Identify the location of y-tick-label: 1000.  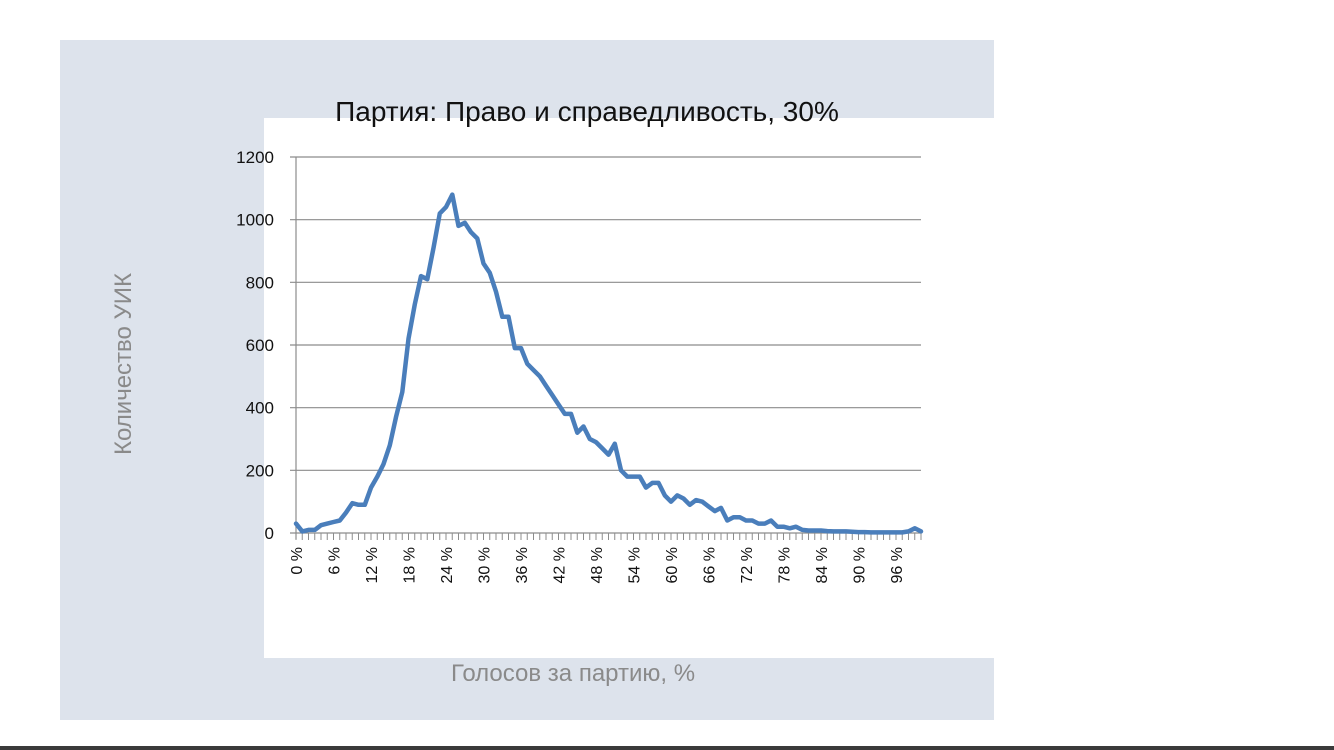
(255, 220).